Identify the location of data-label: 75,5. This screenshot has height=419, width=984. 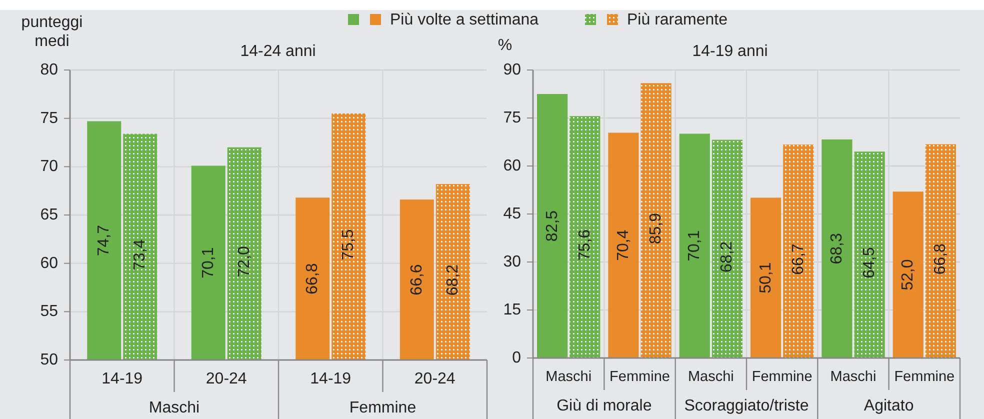
(349, 244).